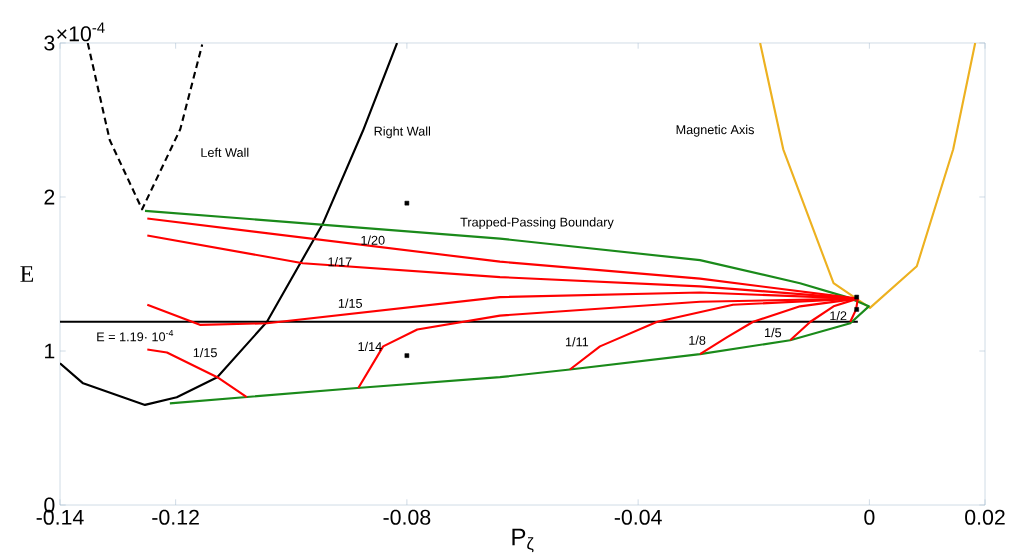 The height and width of the screenshot is (558, 1019). Describe the element at coordinates (49, 197) in the screenshot. I see `y-tick-label: 2` at that location.